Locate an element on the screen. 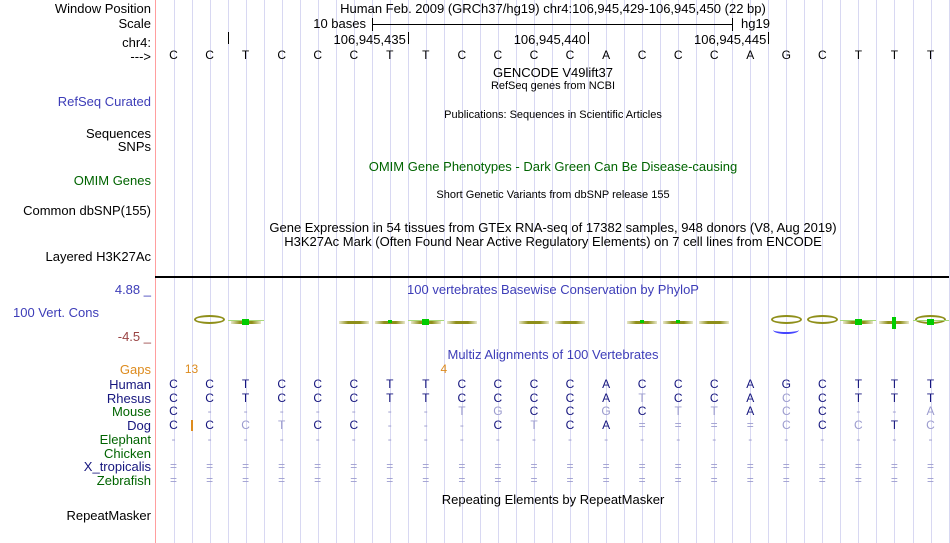  species-label-human: Human is located at coordinates (130, 384).